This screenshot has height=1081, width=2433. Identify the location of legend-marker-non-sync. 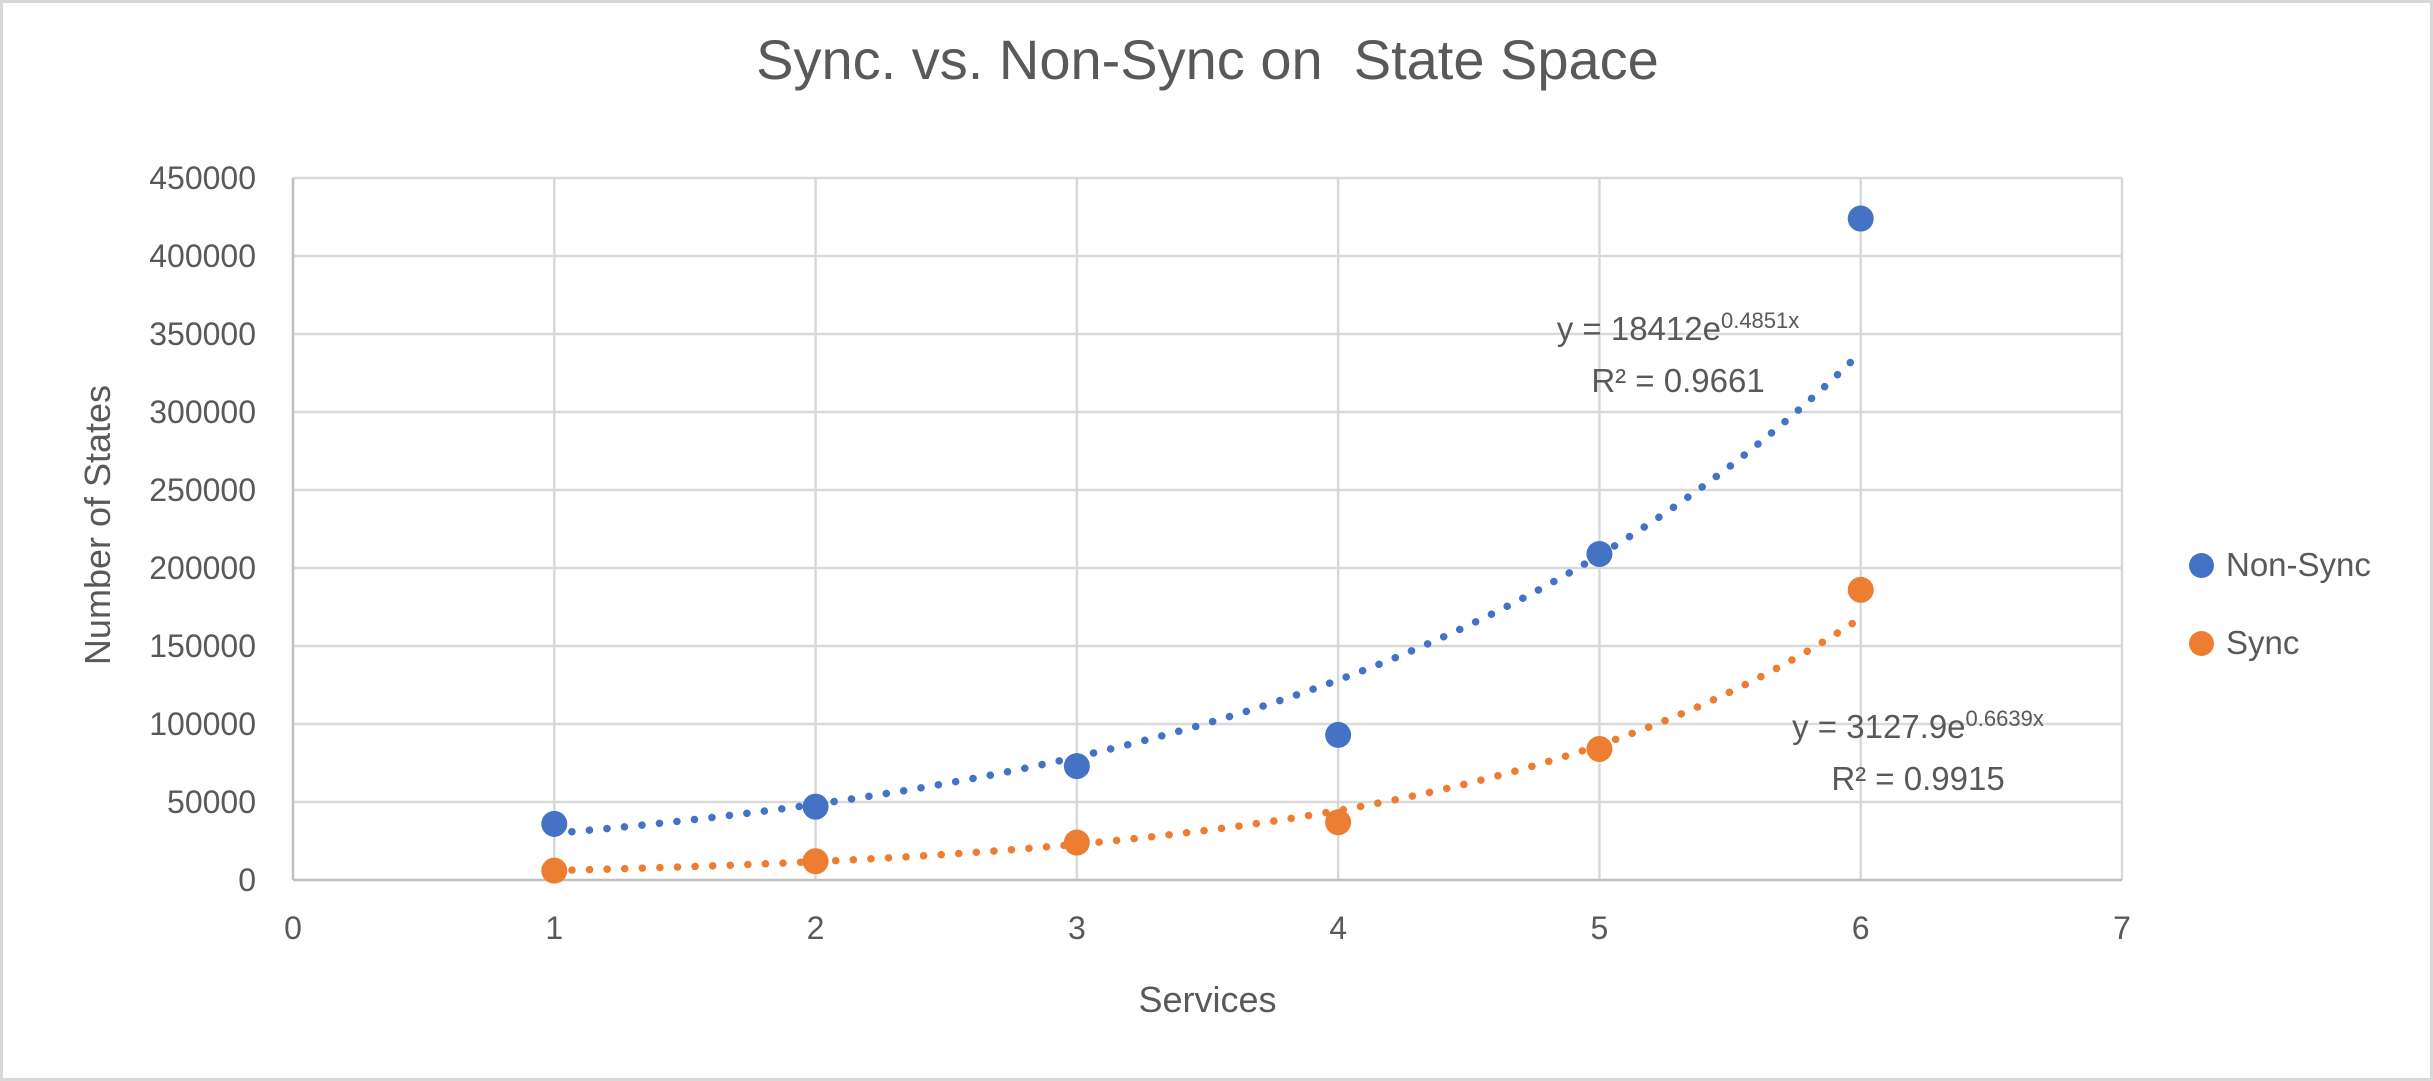
(2201, 565).